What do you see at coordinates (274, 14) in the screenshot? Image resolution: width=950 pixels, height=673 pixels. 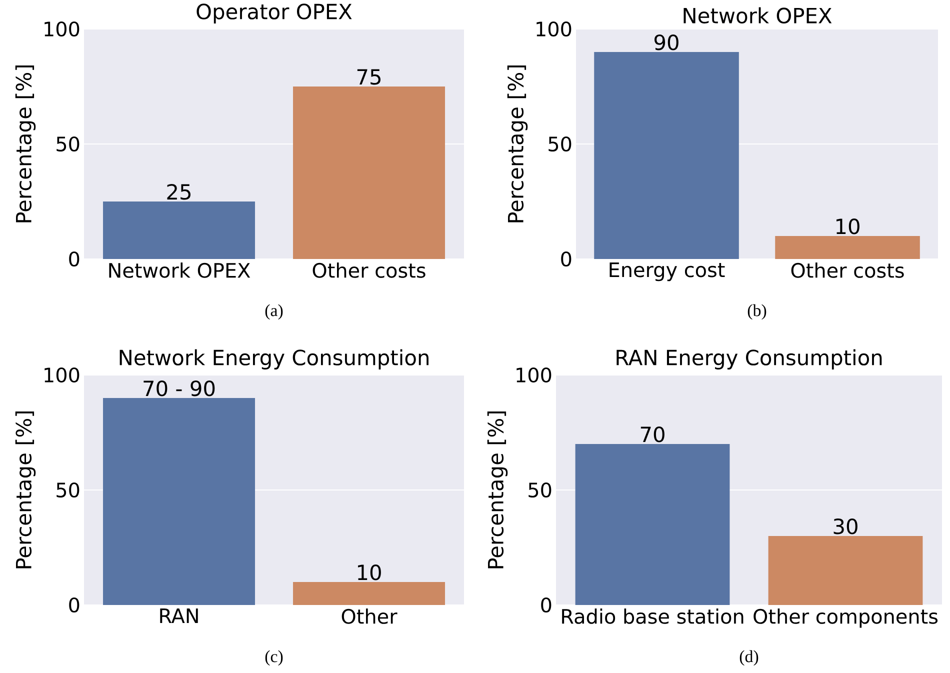 I see `chart-title: Operator OPEX` at bounding box center [274, 14].